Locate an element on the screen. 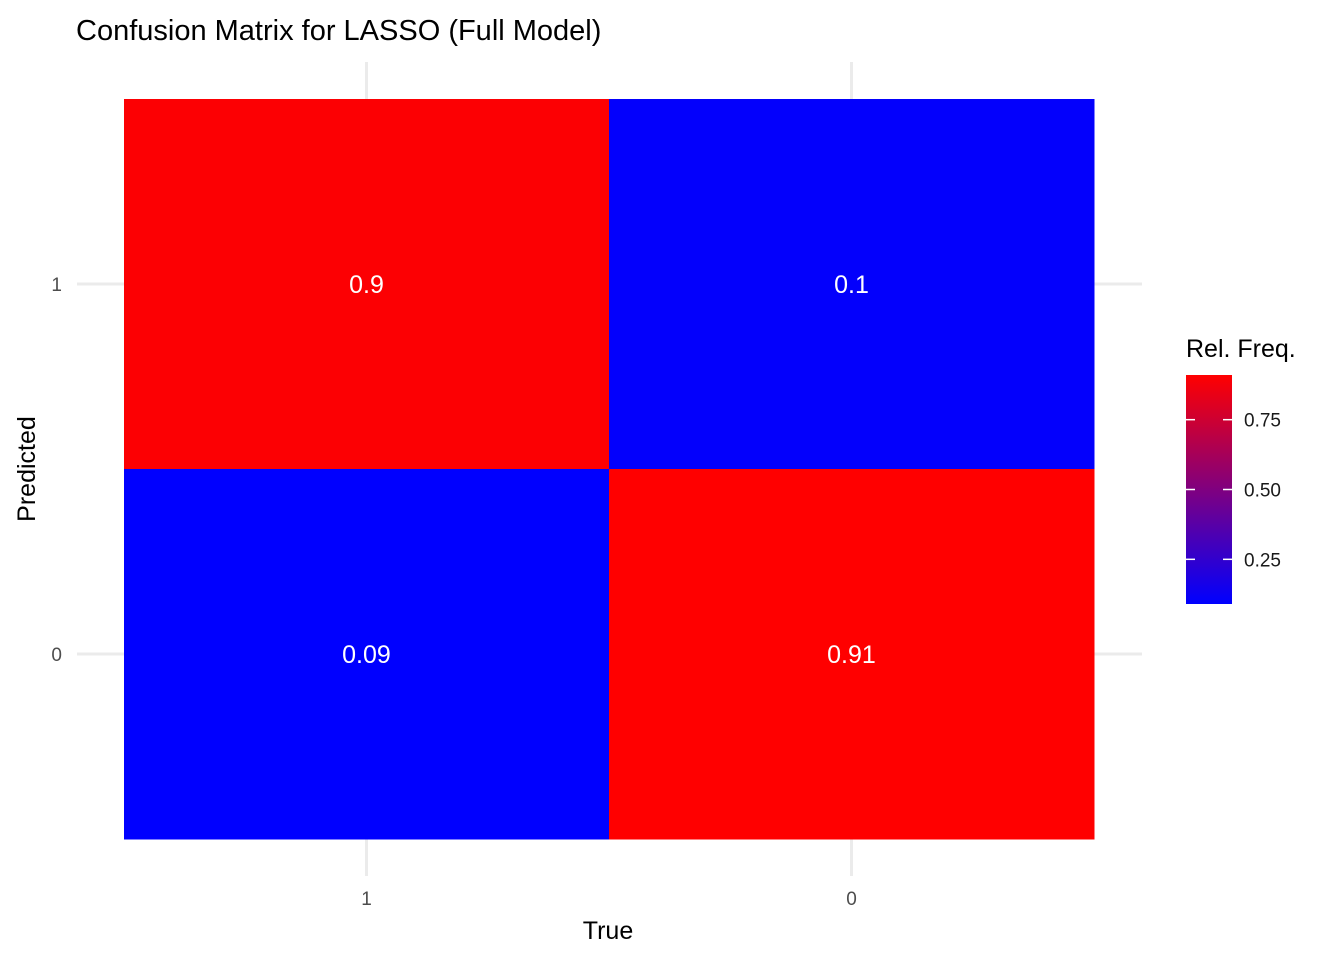 This screenshot has height=960, width=1344. color-legend: Rel. Freq. 0.25 0.50 0.75 is located at coordinates (1241, 469).